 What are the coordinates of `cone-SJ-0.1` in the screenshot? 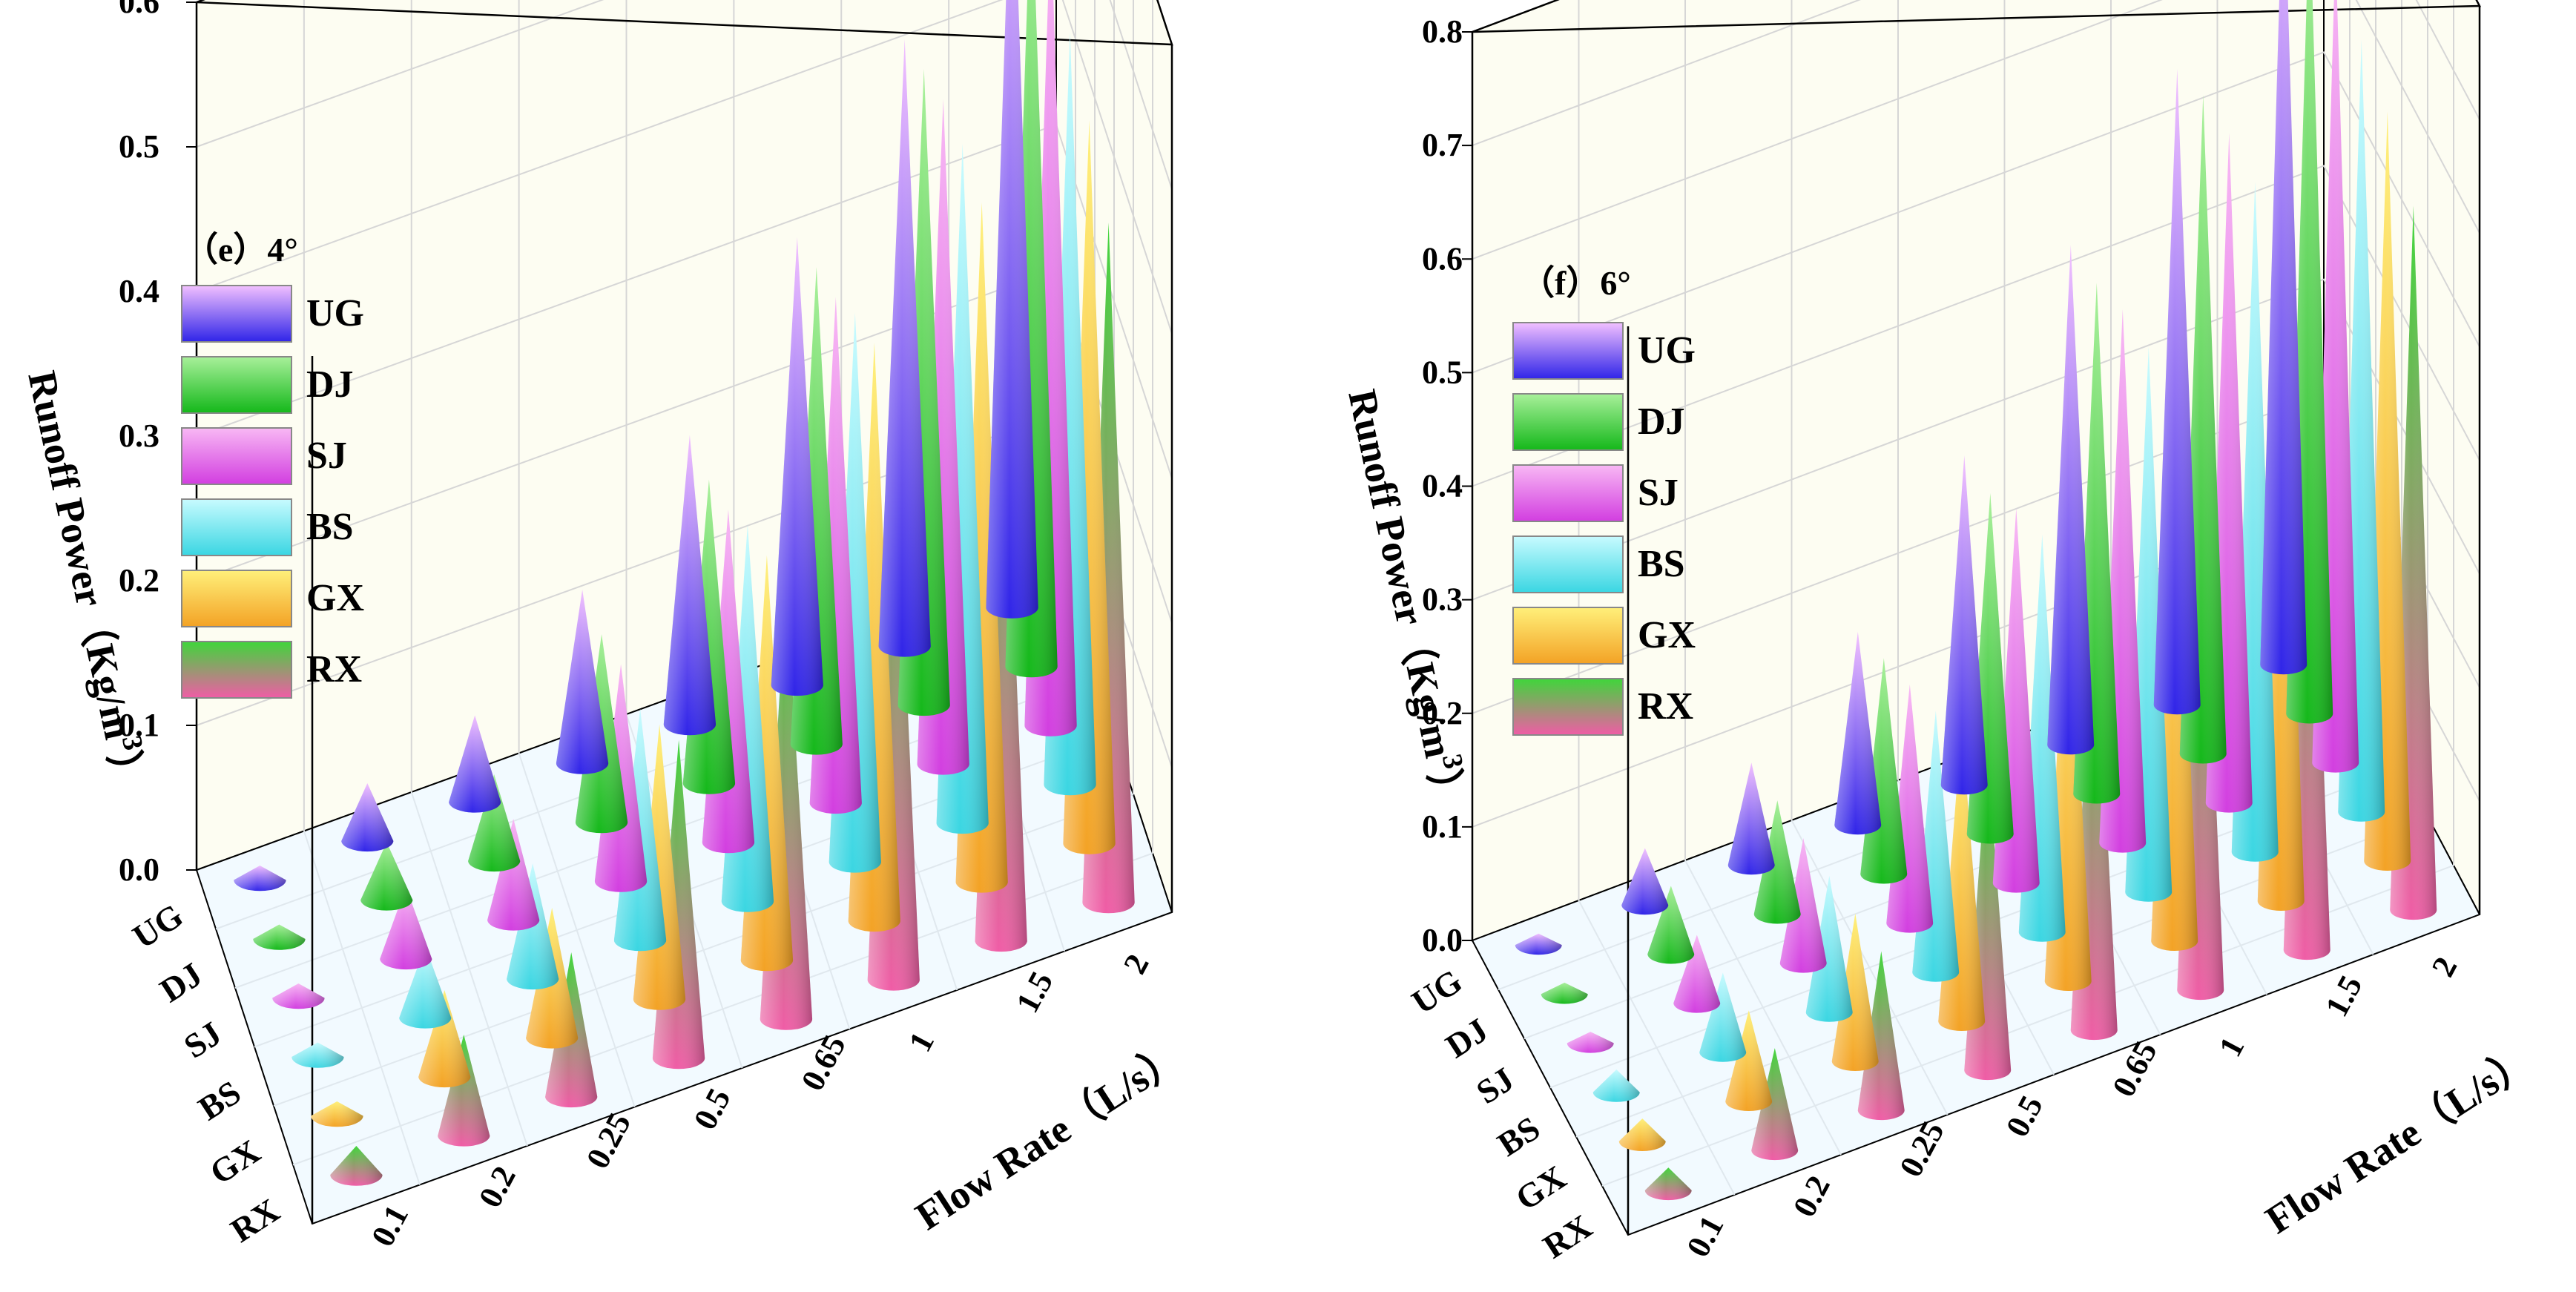 It's located at (299, 996).